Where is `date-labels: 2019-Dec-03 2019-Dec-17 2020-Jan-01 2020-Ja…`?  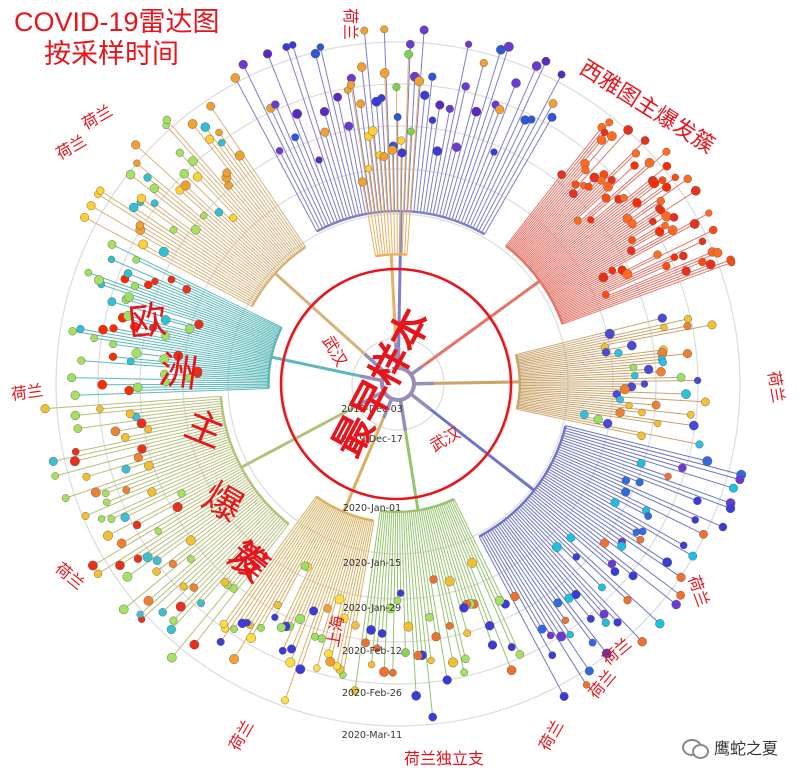 date-labels: 2019-Dec-03 2019-Dec-17 2020-Jan-01 2020-Ja… is located at coordinates (372, 572).